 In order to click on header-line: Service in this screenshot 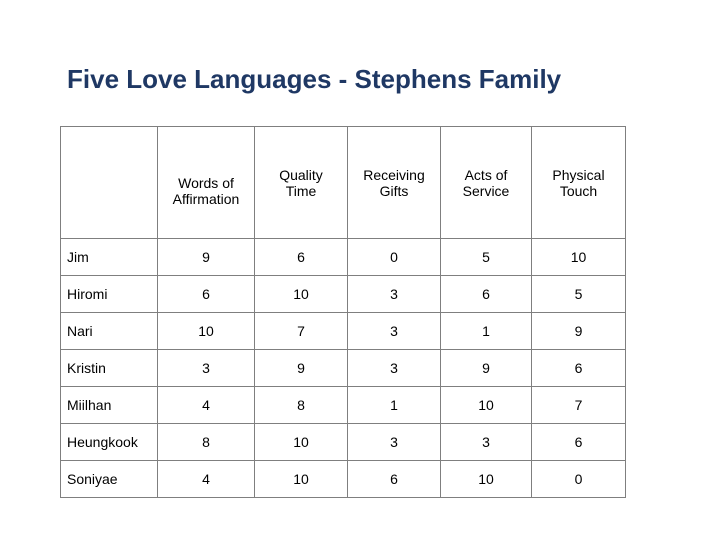, I will do `click(486, 190)`.